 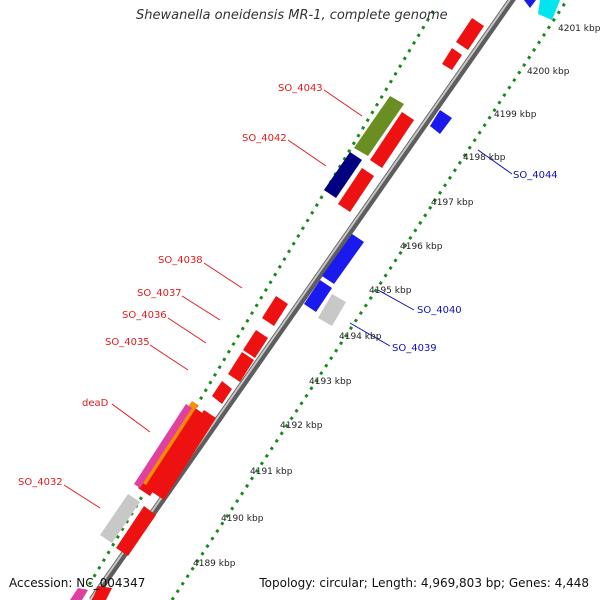 What do you see at coordinates (343, 259) in the screenshot?
I see `gene-reverse-blue` at bounding box center [343, 259].